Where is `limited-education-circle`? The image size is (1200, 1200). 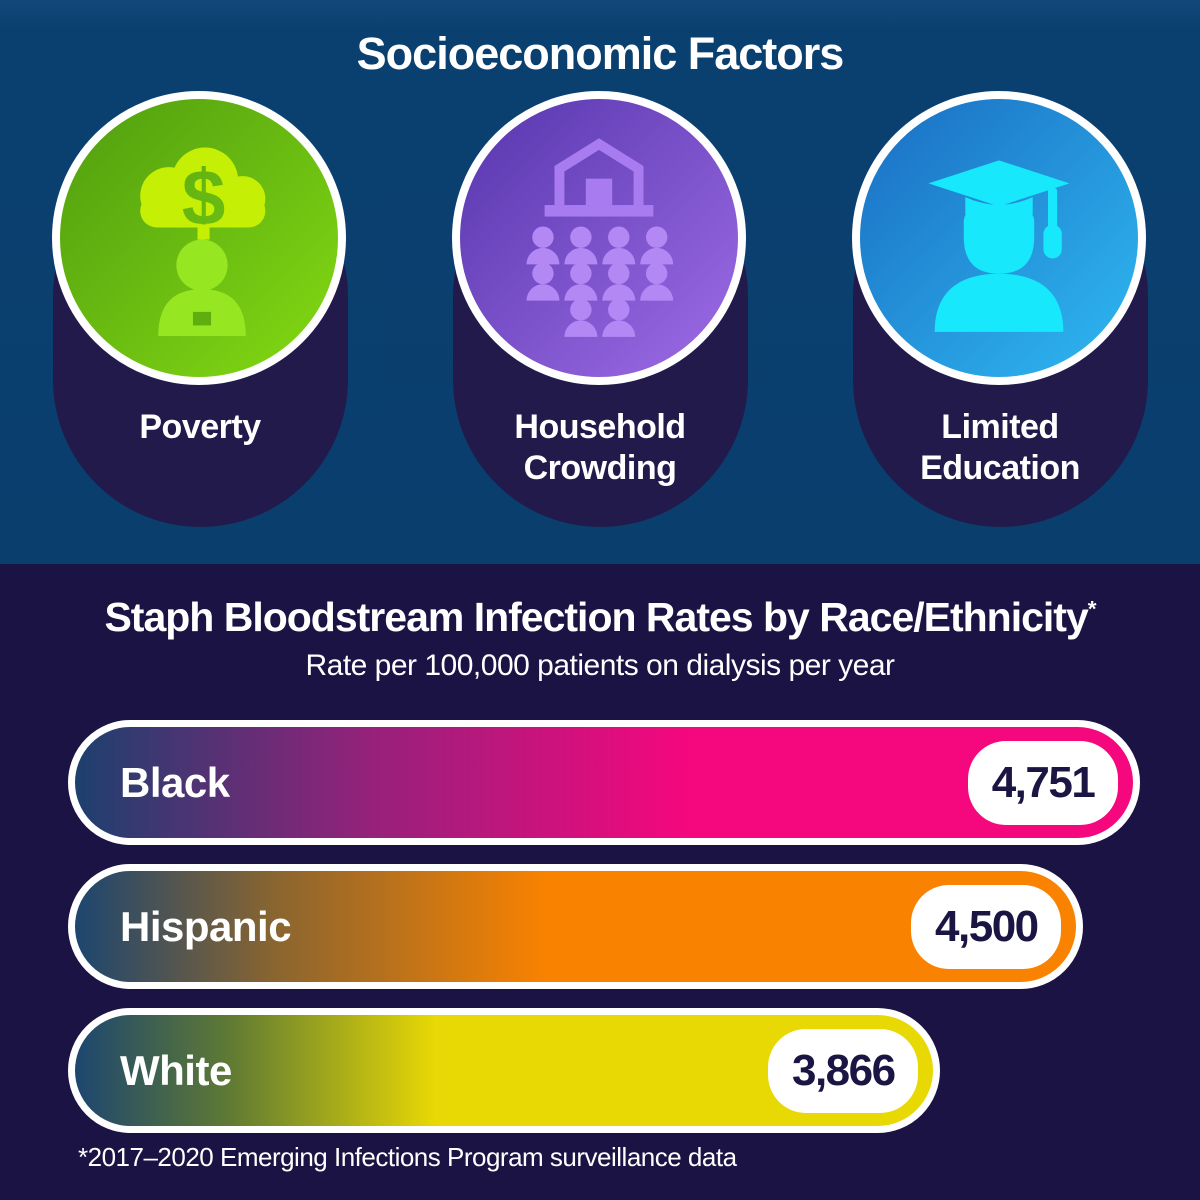
limited-education-circle is located at coordinates (998, 238).